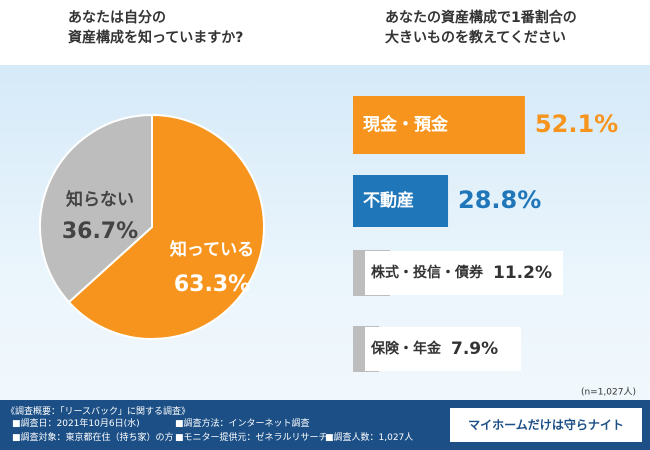 The image size is (650, 450). Describe the element at coordinates (251, 438) in the screenshot. I see `footer-item: ■モニター提供元：ゼネラルリサーチ` at that location.